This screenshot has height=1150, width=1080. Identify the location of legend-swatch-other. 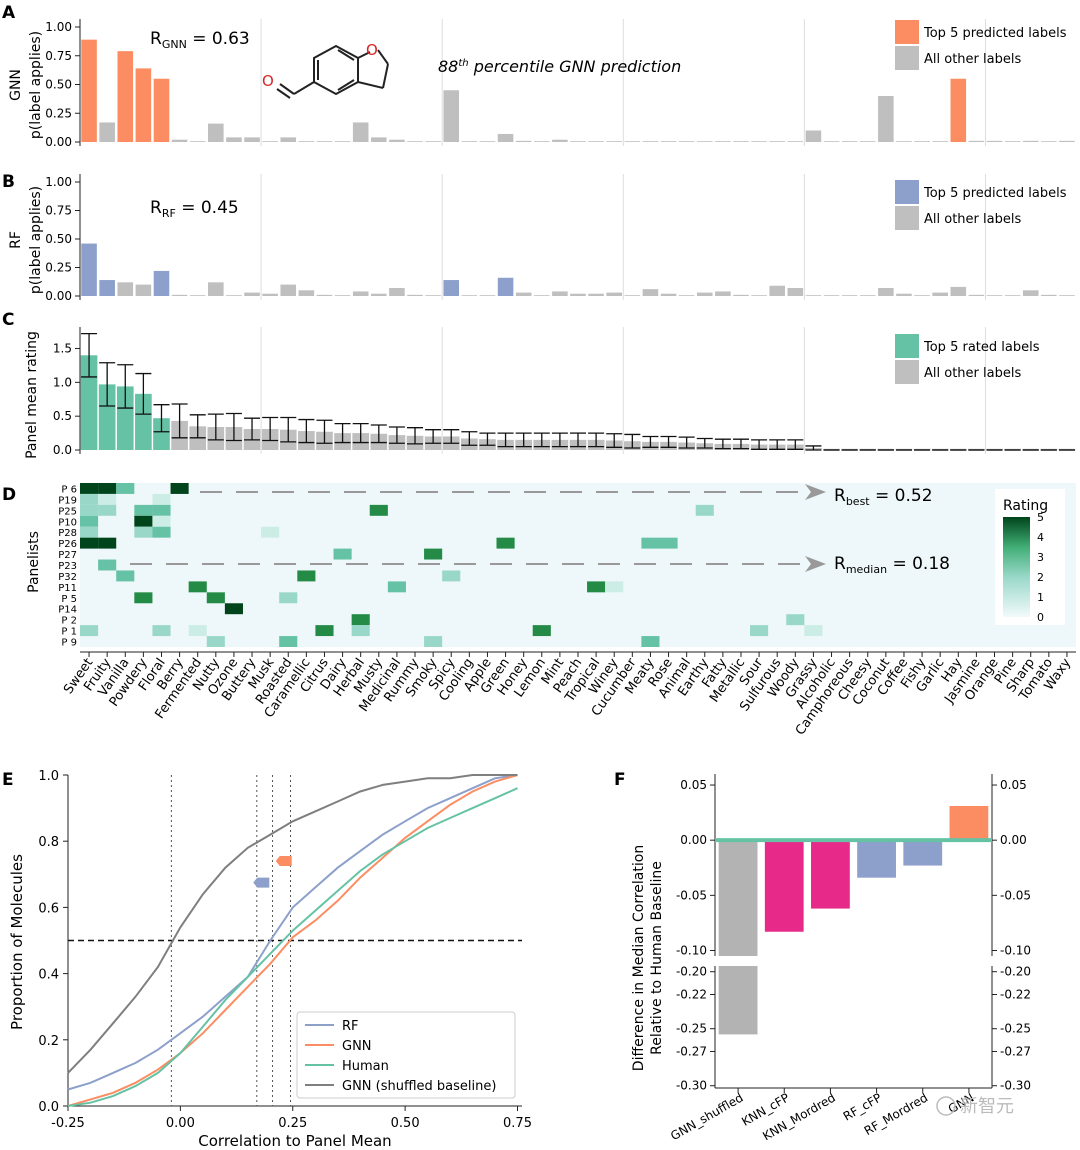
(907, 58).